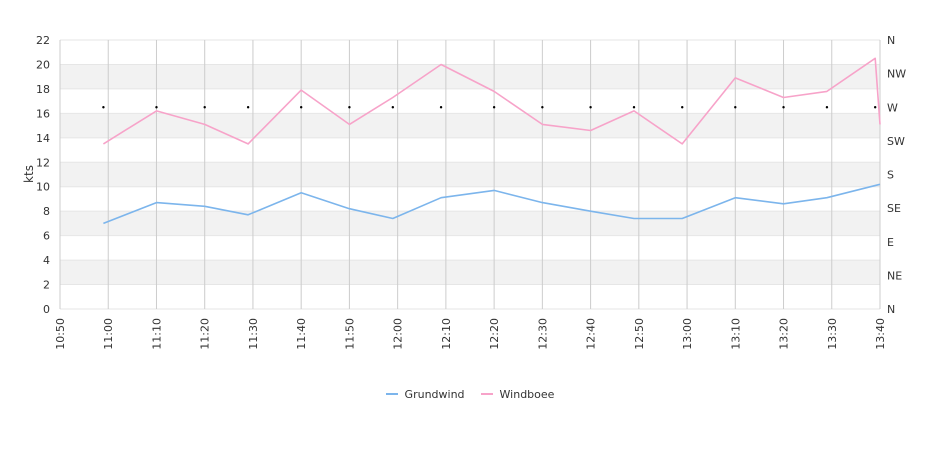  What do you see at coordinates (639, 334) in the screenshot?
I see `x-tick-label: 12:50` at bounding box center [639, 334].